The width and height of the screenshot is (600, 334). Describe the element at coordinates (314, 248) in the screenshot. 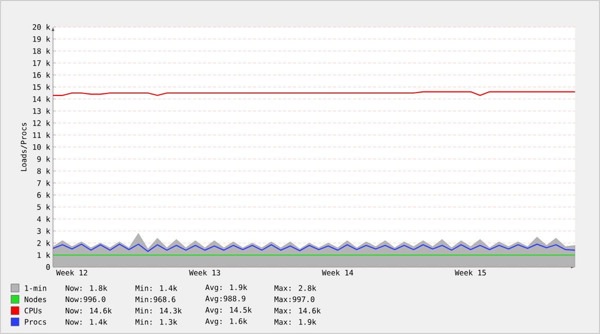

I see `line-series` at that location.